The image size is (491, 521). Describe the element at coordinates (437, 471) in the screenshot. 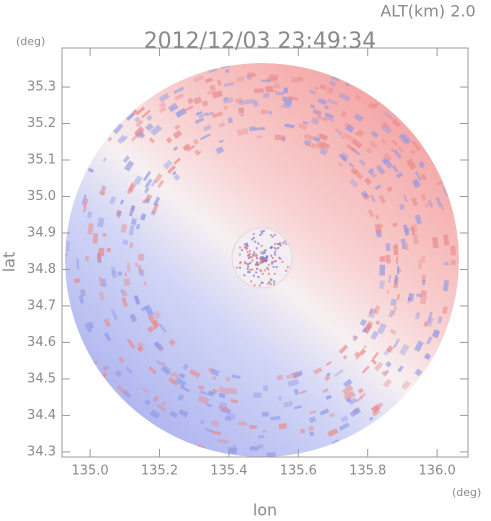

I see `x-tick-label: 136.0` at that location.